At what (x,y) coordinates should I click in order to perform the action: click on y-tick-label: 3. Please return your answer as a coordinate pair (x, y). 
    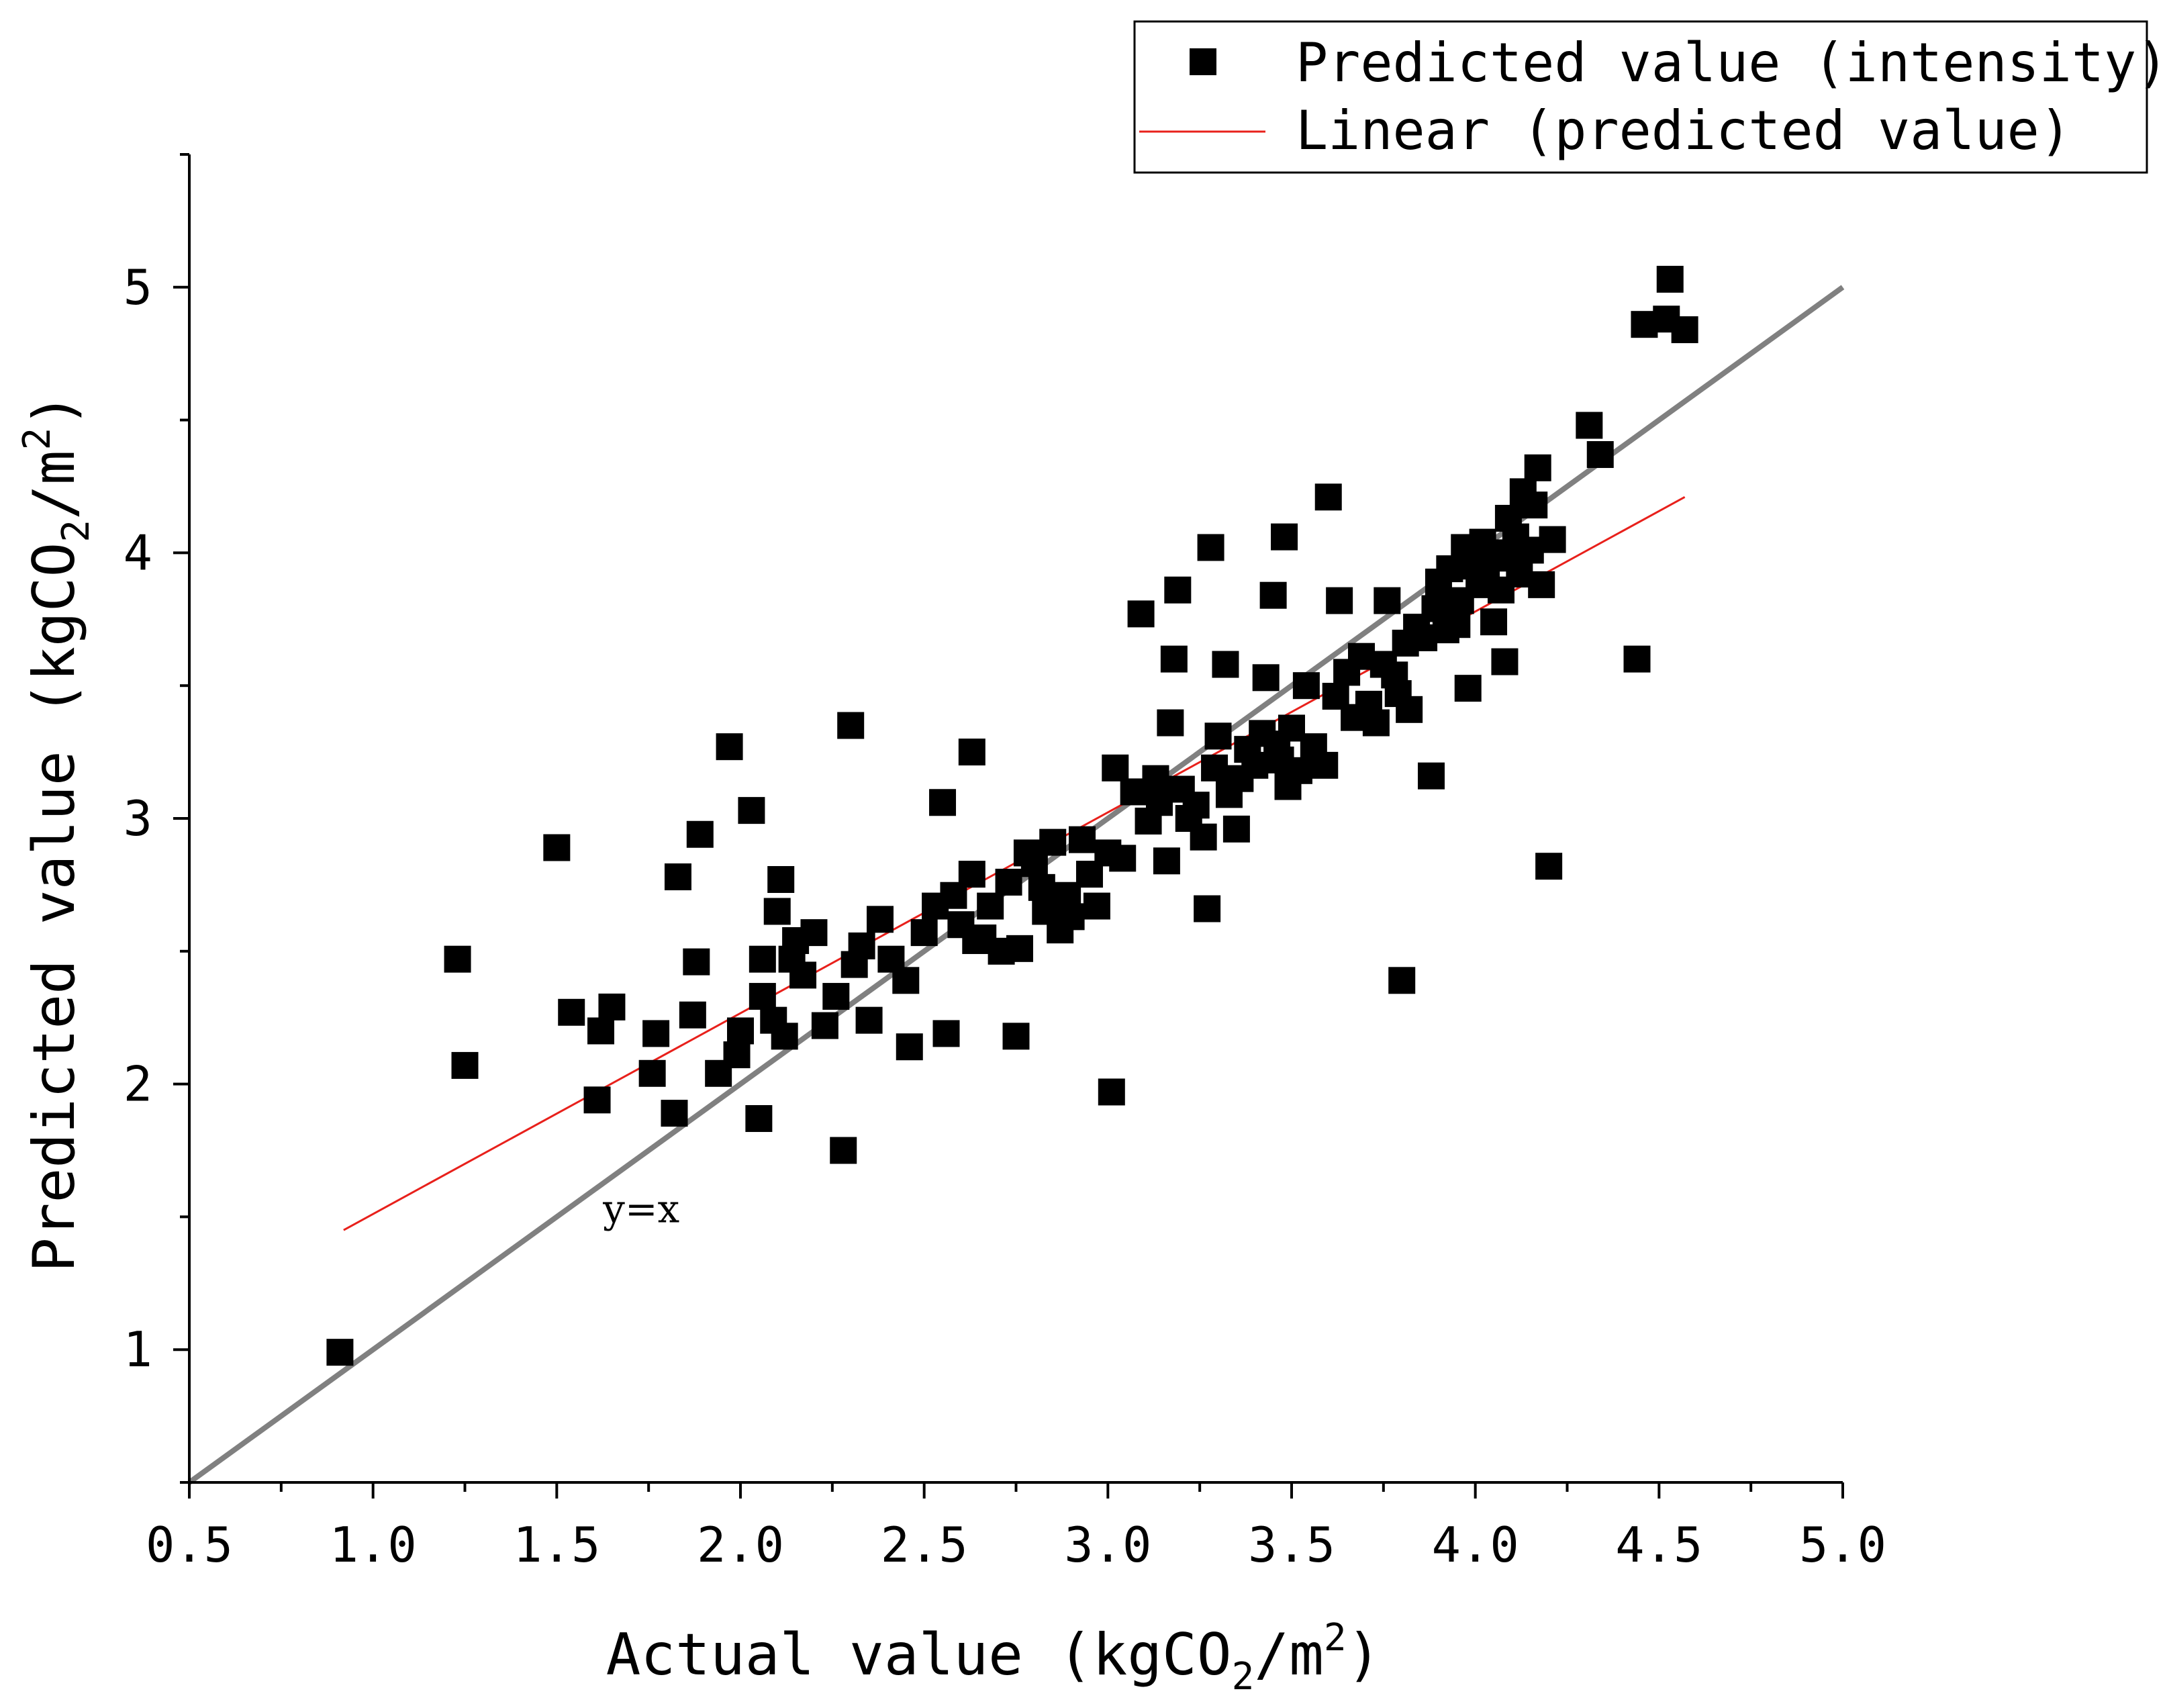
    Looking at the image, I should click on (138, 818).